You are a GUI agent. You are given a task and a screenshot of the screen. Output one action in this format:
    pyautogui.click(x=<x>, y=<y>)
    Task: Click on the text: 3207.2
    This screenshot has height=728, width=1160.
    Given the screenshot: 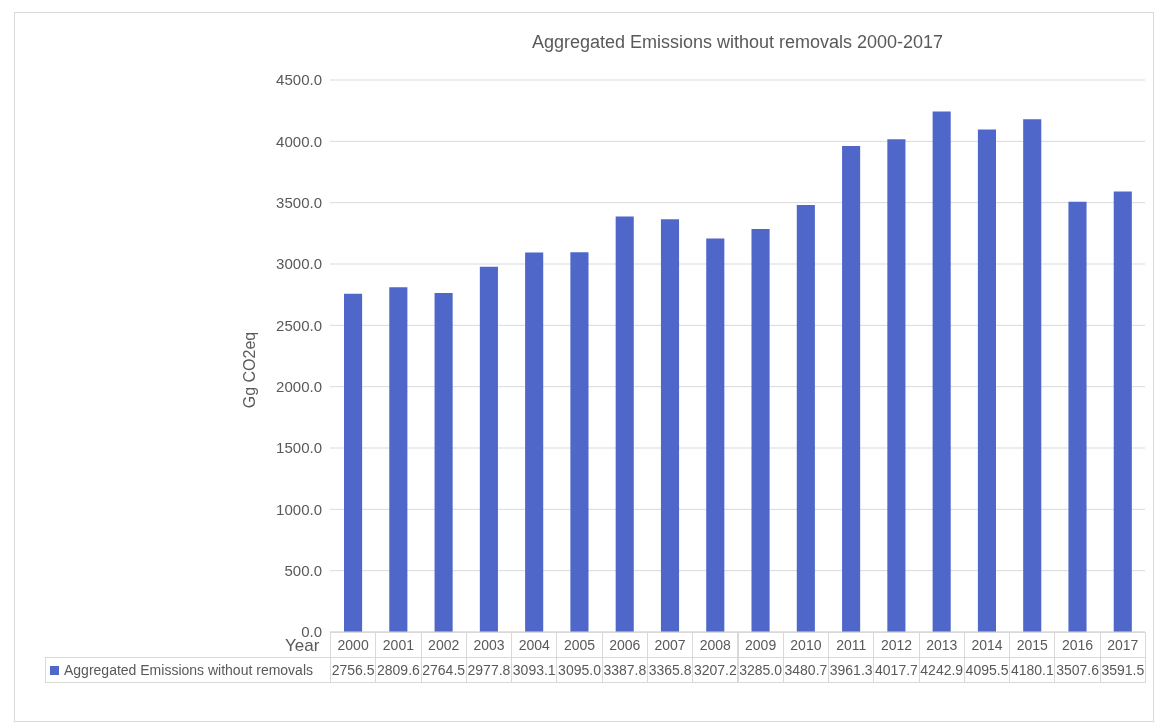 What is the action you would take?
    pyautogui.click(x=715, y=670)
    